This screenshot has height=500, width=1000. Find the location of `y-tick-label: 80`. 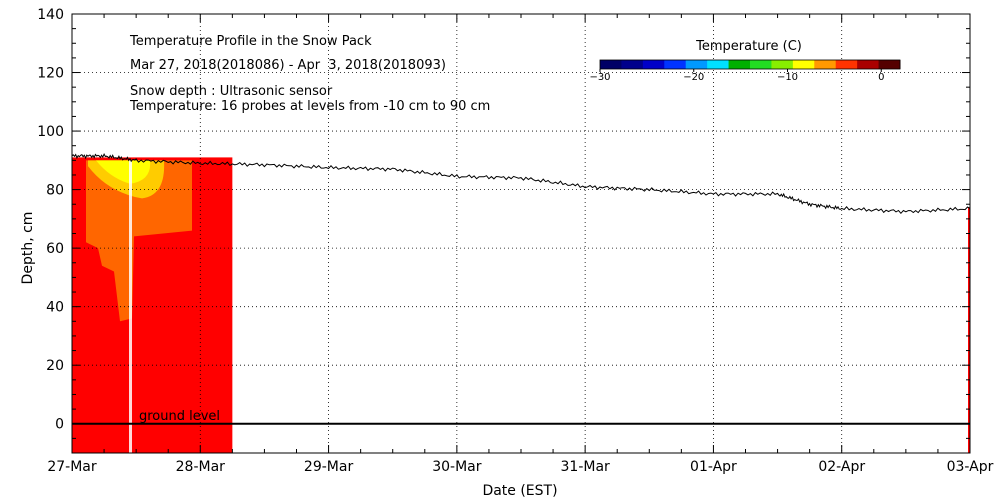

y-tick-label: 80 is located at coordinates (55, 191).